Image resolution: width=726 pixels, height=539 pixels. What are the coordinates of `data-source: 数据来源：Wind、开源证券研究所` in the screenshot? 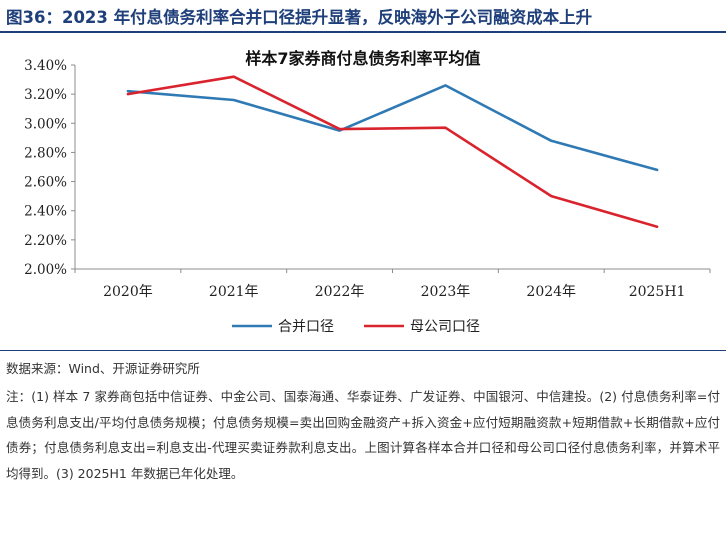 It's located at (103, 368).